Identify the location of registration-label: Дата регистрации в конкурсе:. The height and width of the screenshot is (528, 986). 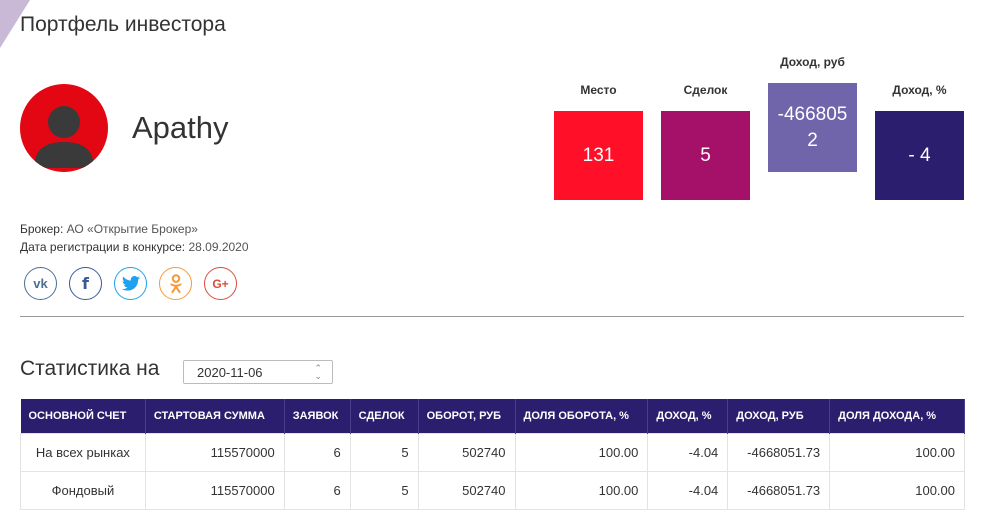
(103, 247).